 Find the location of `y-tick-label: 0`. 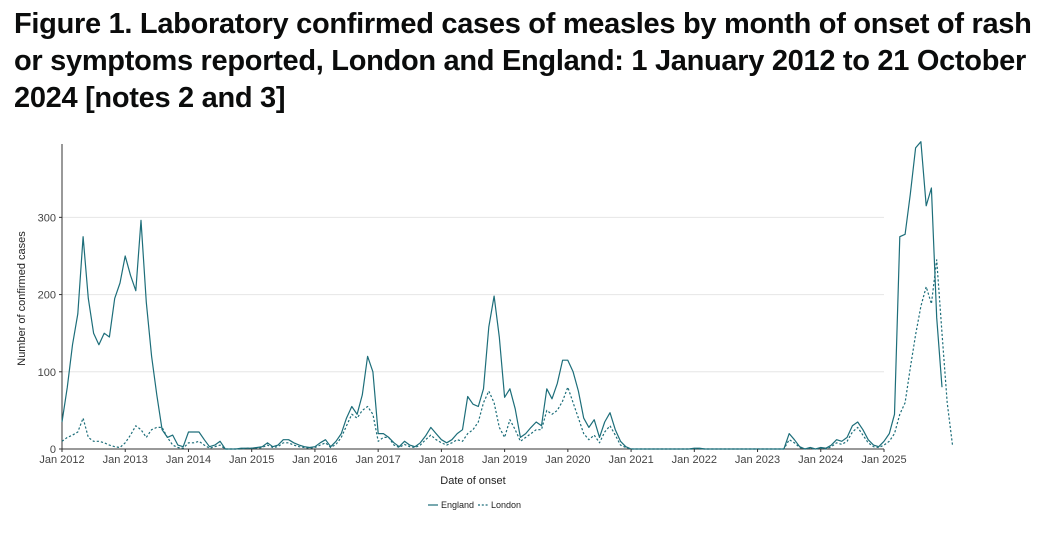

y-tick-label: 0 is located at coordinates (53, 450).